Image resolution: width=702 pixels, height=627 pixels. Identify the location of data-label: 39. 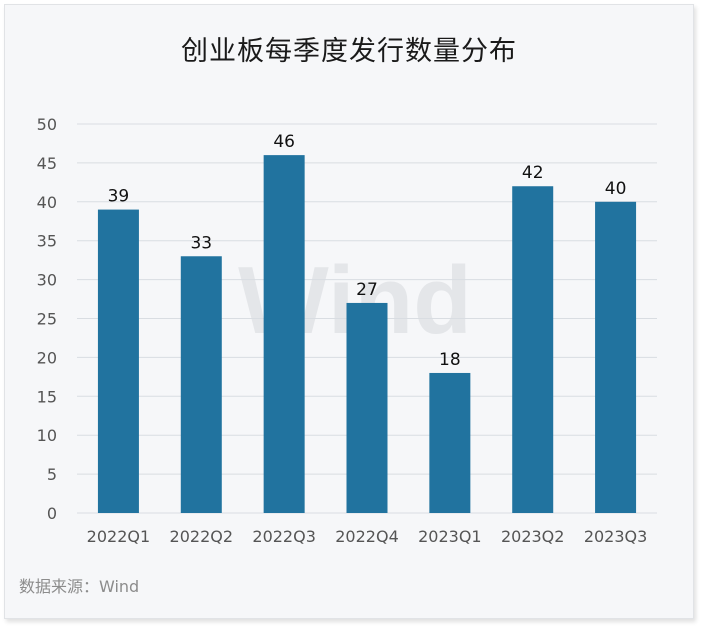
(119, 197).